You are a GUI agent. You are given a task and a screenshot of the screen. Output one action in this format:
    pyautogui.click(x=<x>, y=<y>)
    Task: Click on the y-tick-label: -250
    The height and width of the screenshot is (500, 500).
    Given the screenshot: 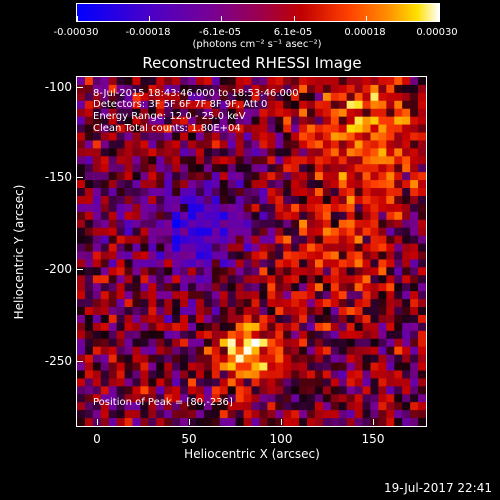 What is the action you would take?
    pyautogui.click(x=58, y=361)
    